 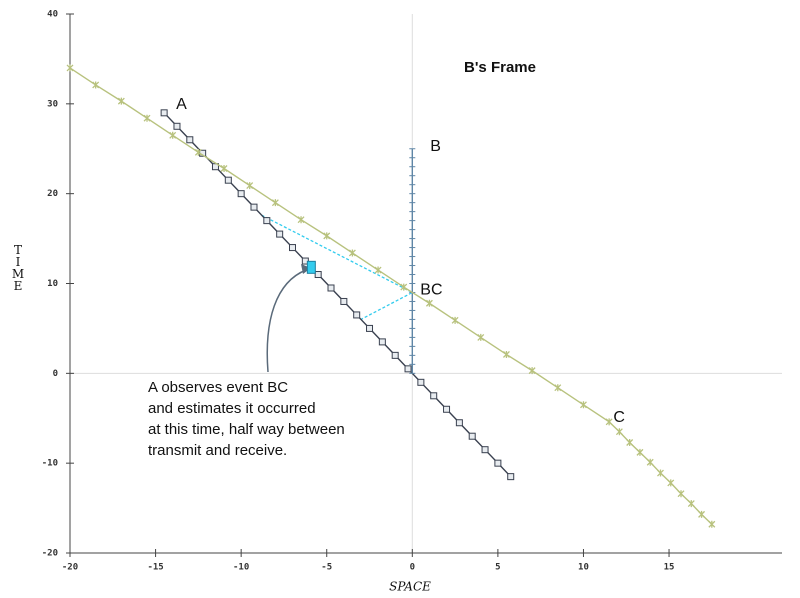 I want to click on series-label: B, so click(x=435, y=146).